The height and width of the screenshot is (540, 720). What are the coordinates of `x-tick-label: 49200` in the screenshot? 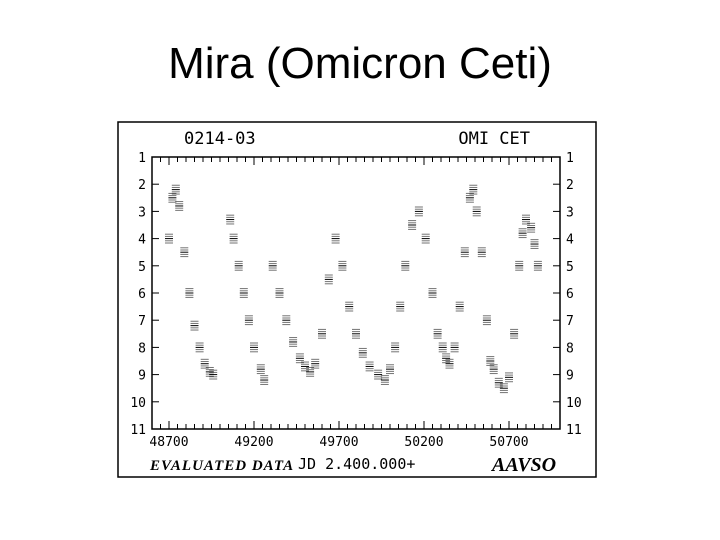 It's located at (253, 442).